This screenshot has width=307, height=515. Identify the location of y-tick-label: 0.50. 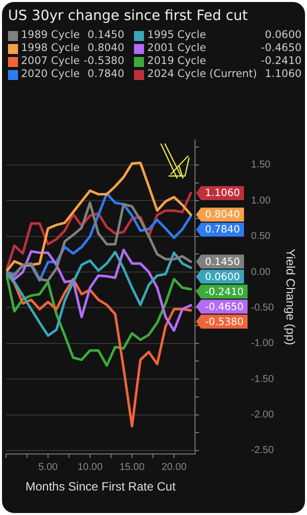
(261, 236).